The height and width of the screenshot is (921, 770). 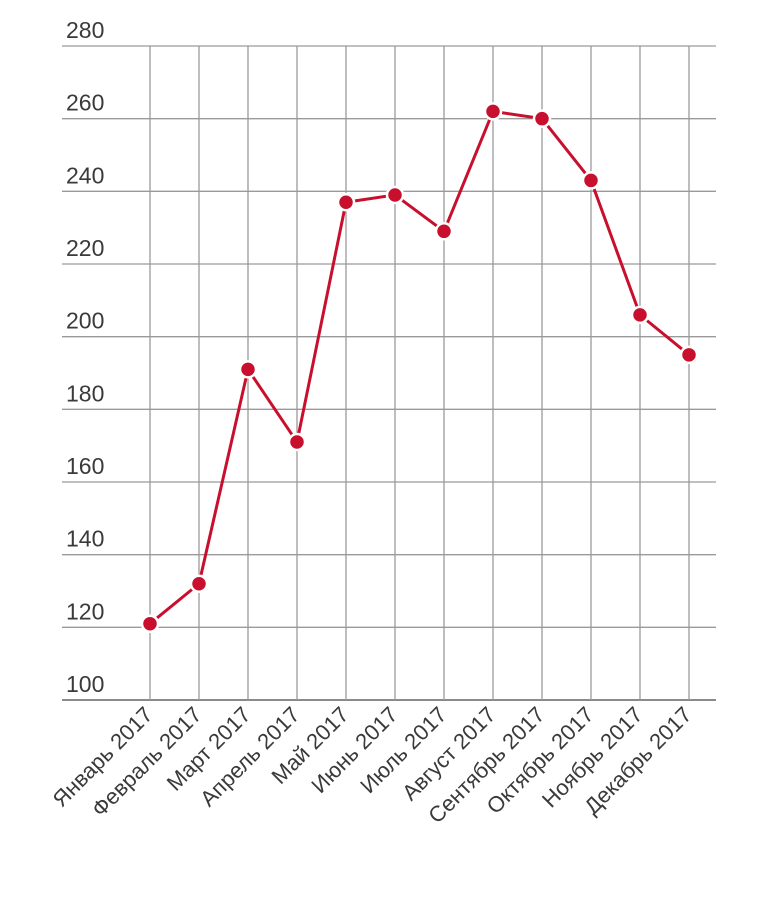 I want to click on y-tick-labels: 100 120 140 160 180 200 220 240 260 280, so click(x=85, y=357).